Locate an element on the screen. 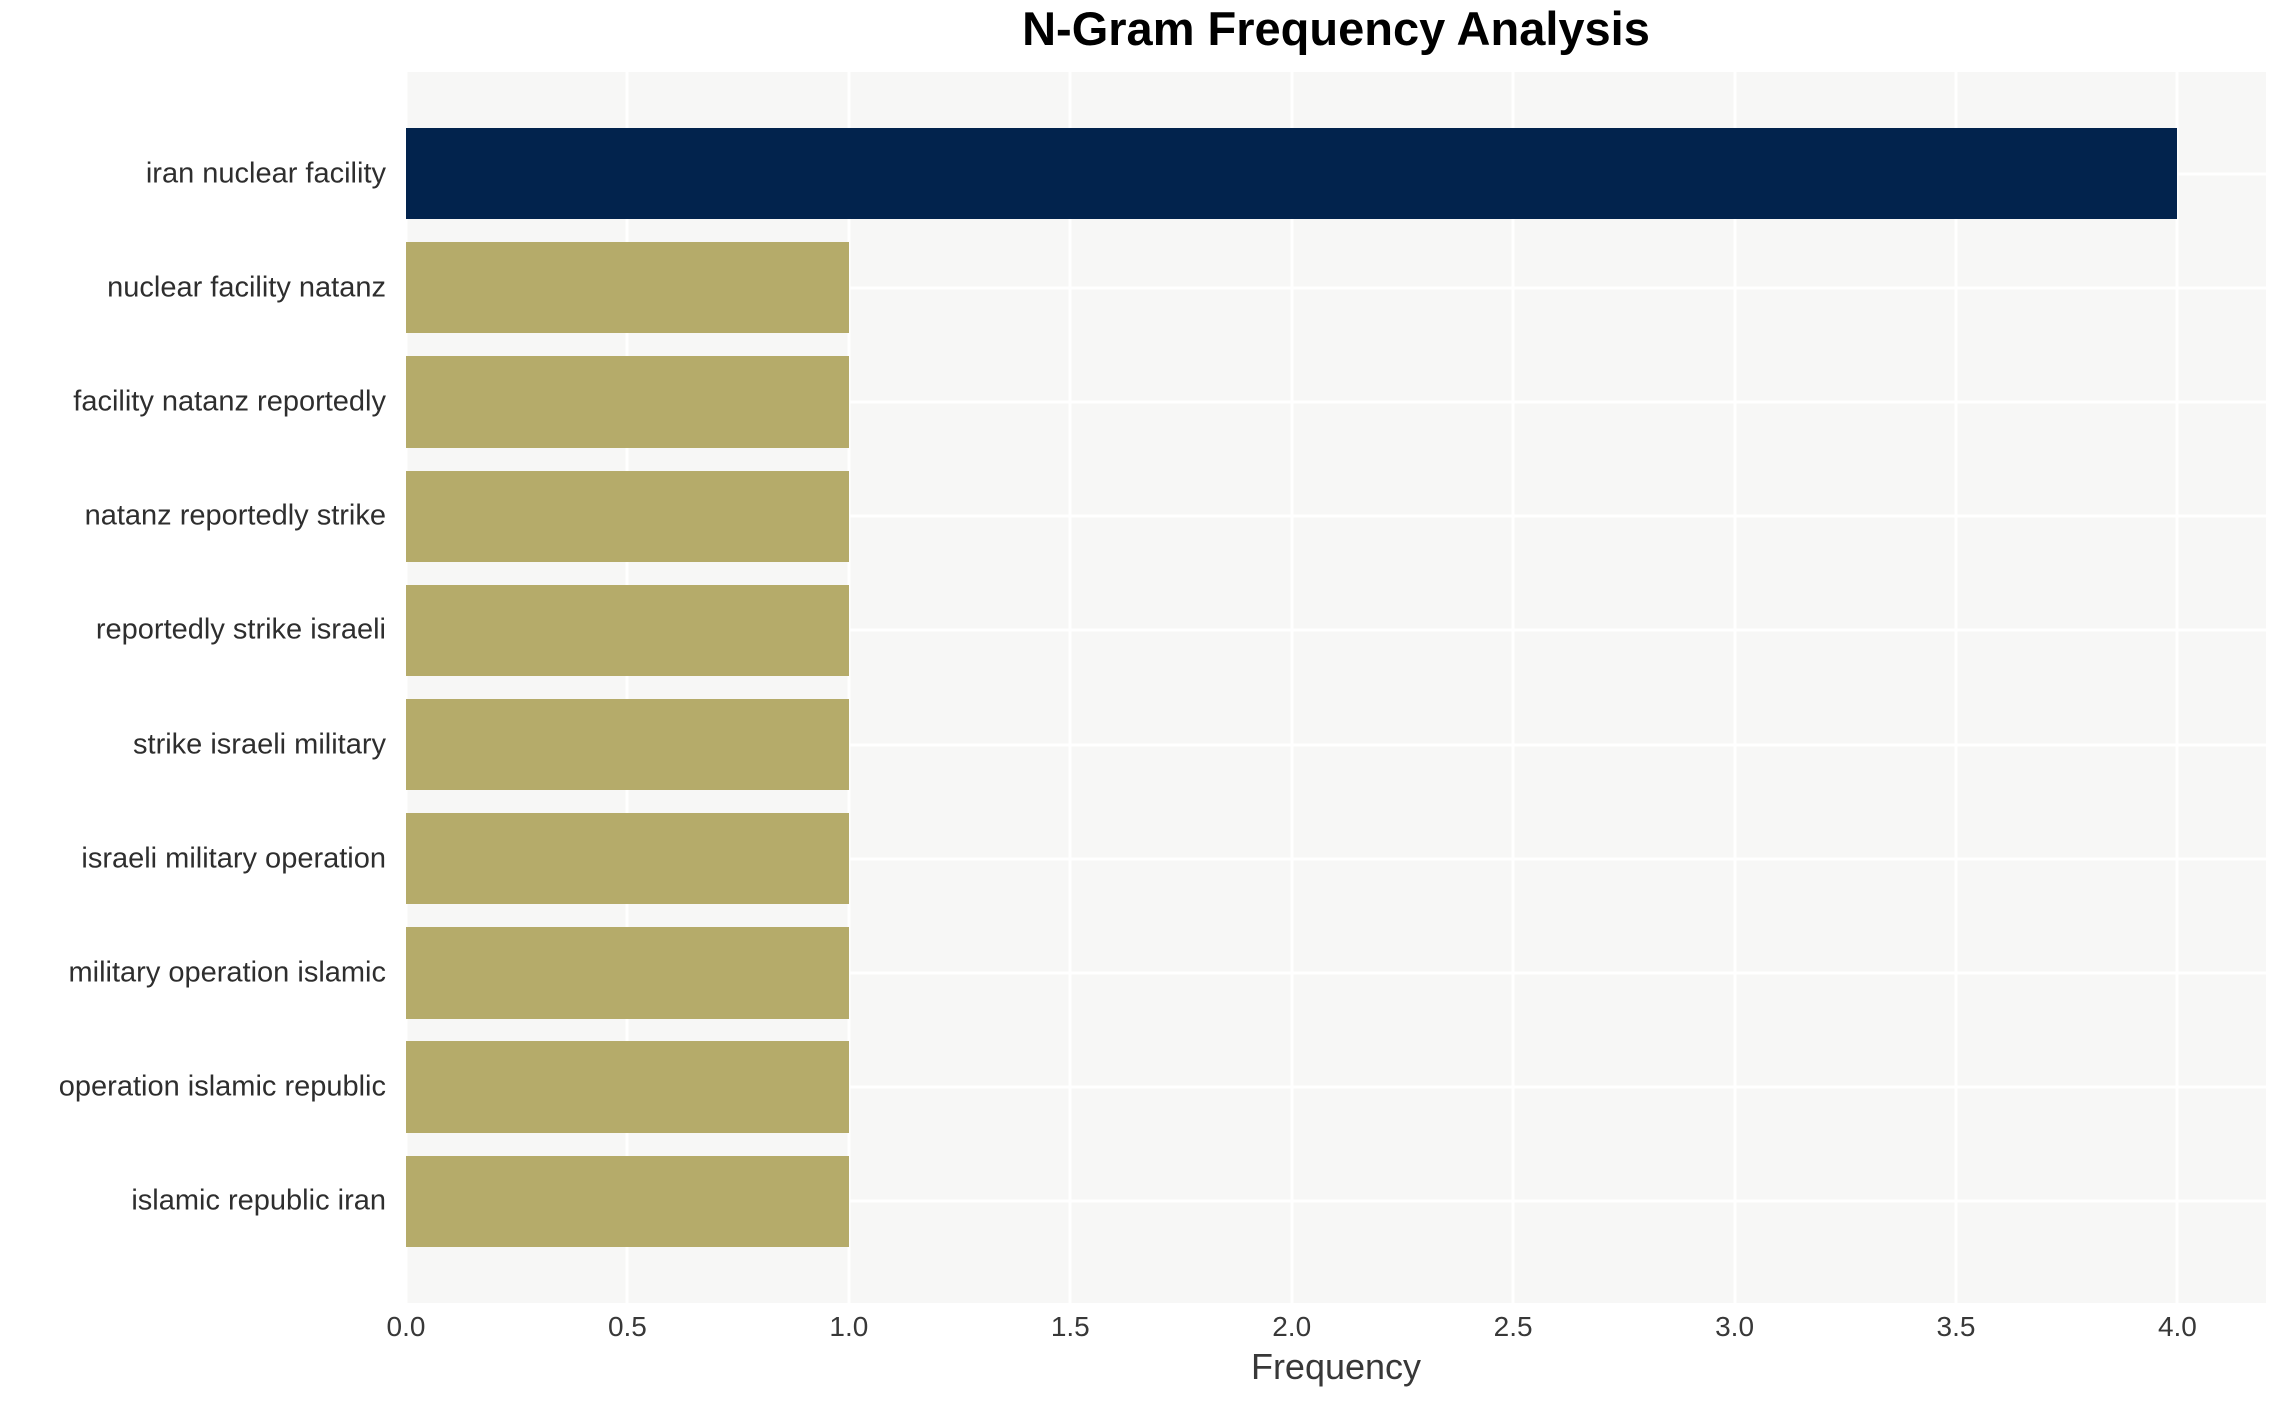 The image size is (2285, 1402). bar-reportedly-strike-israeli is located at coordinates (627, 630).